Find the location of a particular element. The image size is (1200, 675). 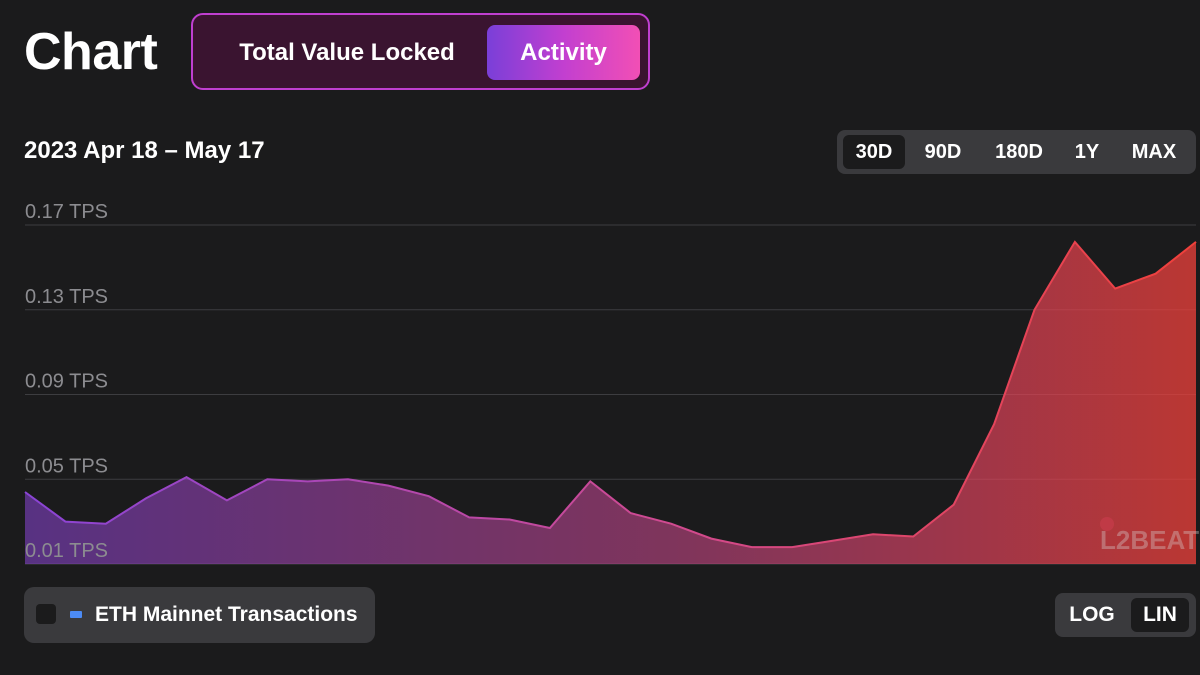

range-selector: 30D 90D 180D 1Y MAX is located at coordinates (1016, 152).